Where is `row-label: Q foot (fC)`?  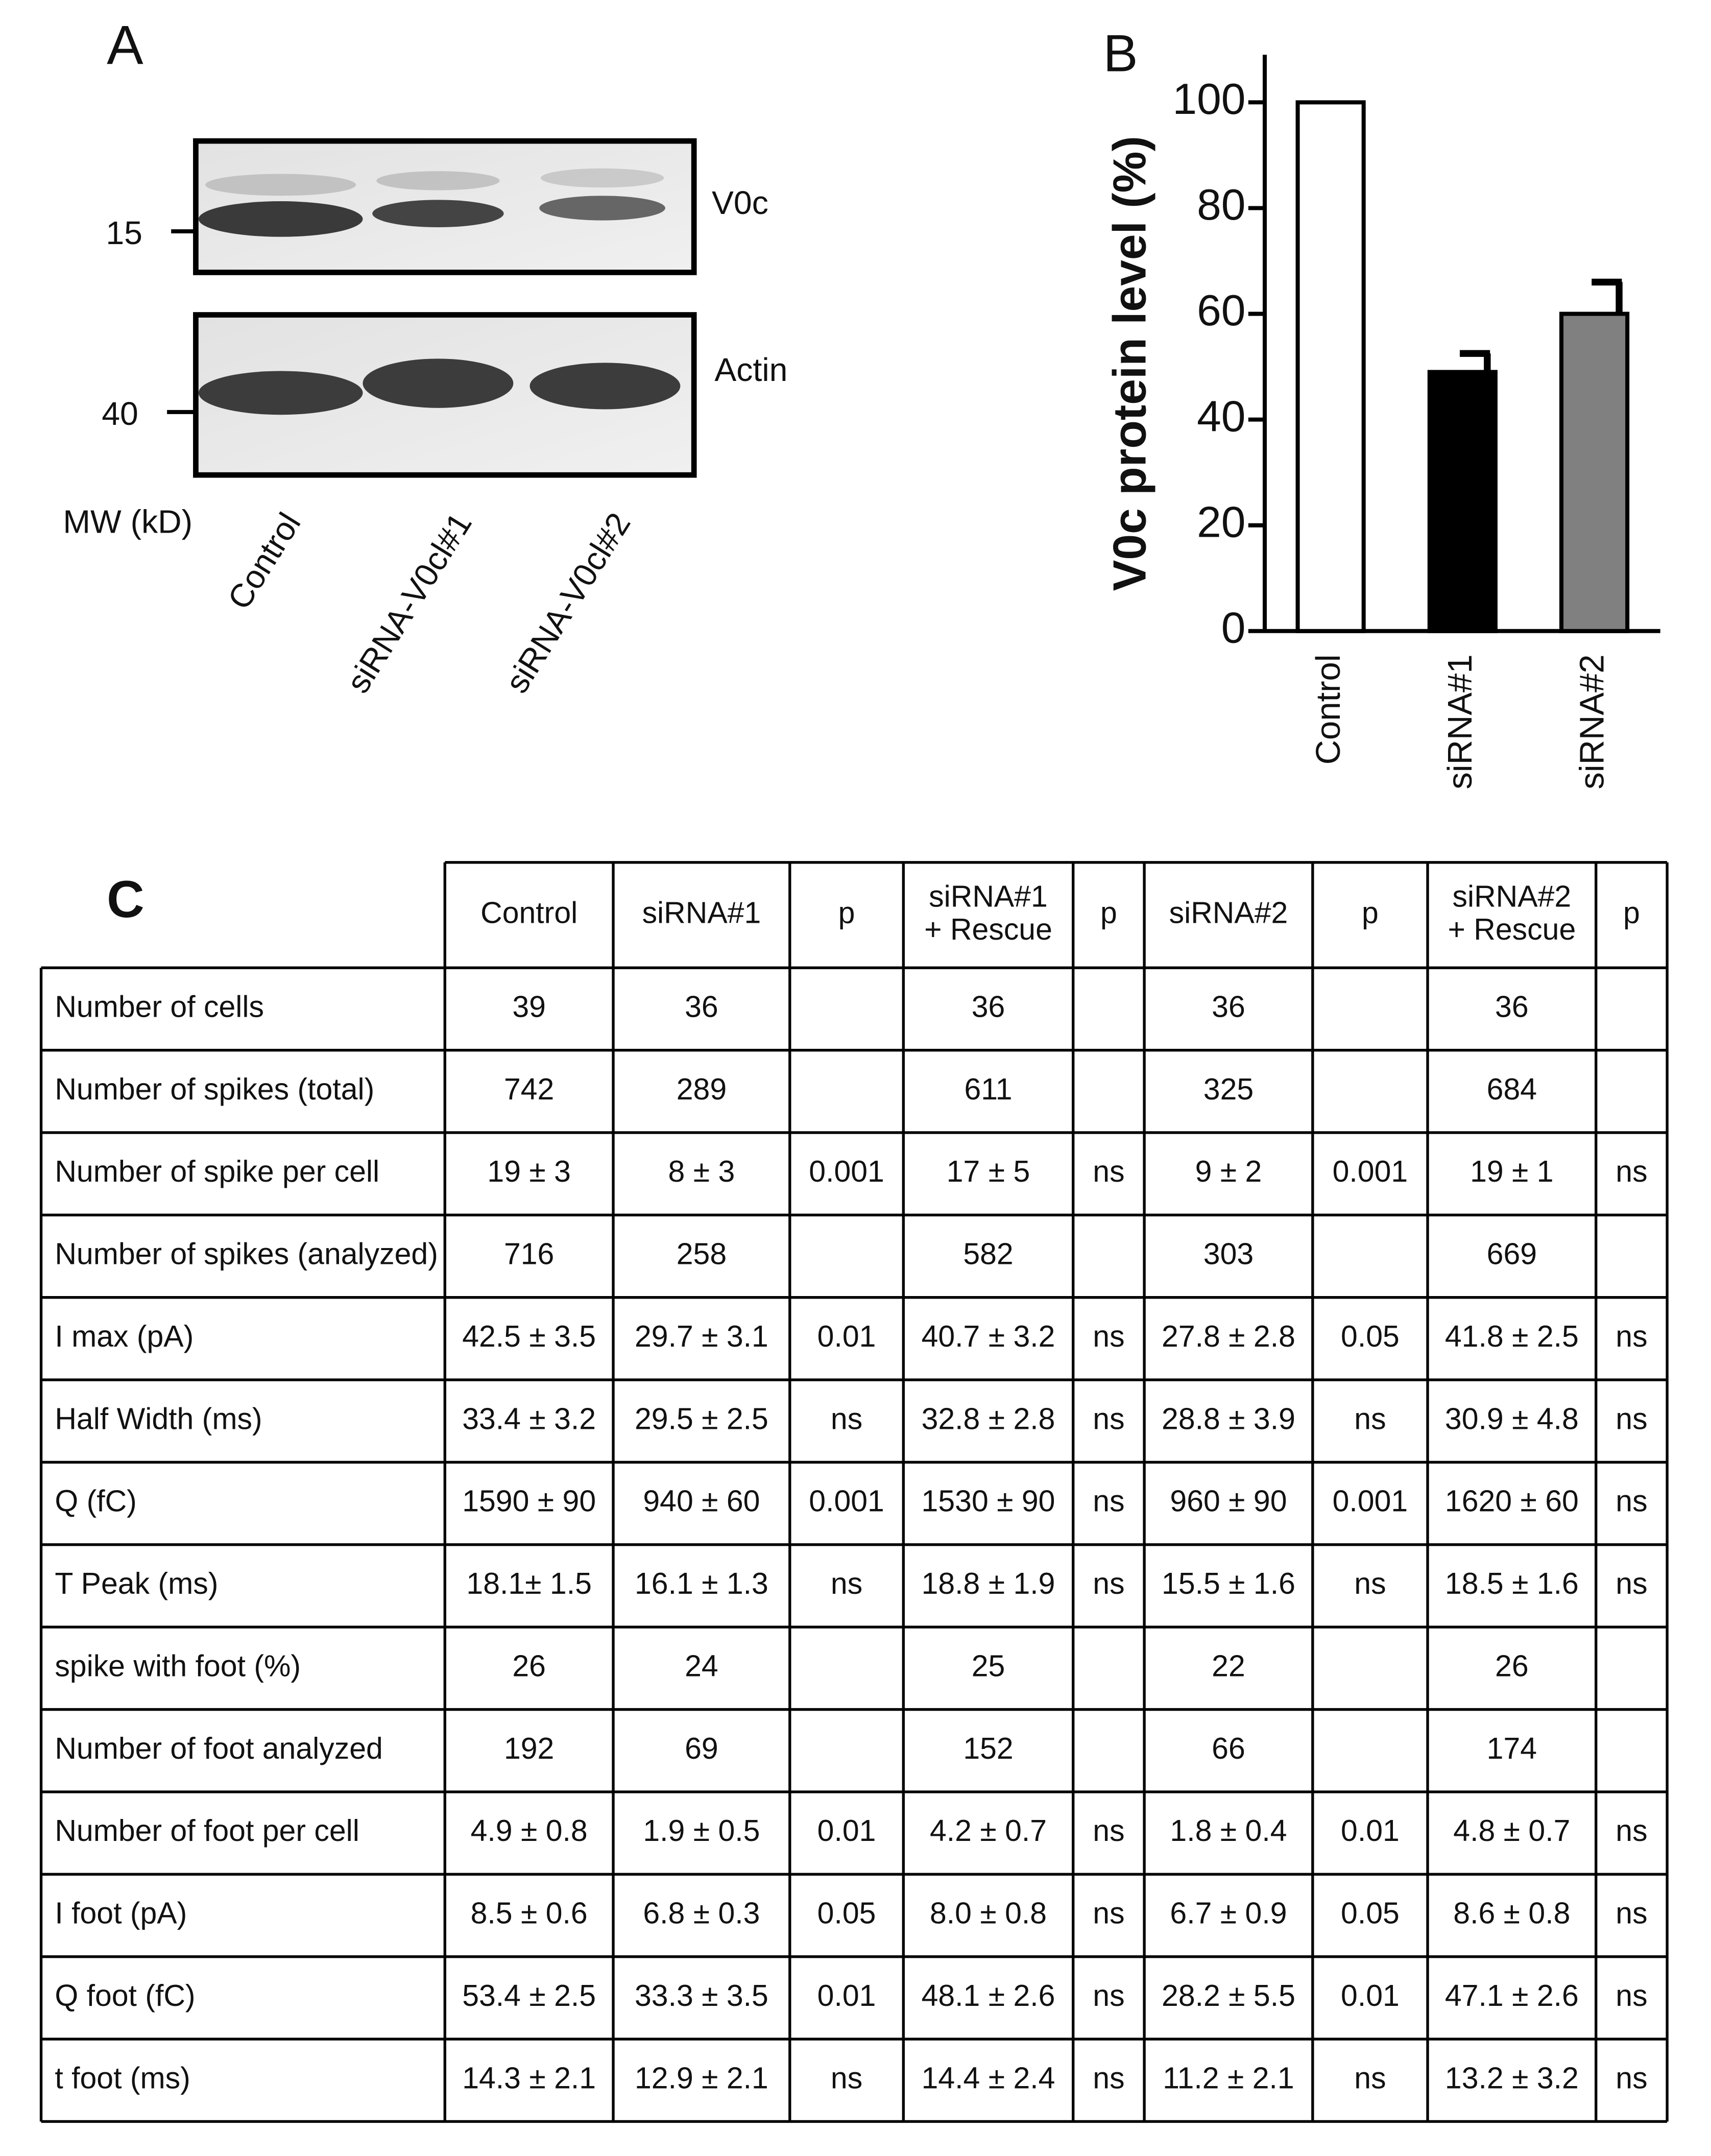
row-label: Q foot (fC) is located at coordinates (125, 1996).